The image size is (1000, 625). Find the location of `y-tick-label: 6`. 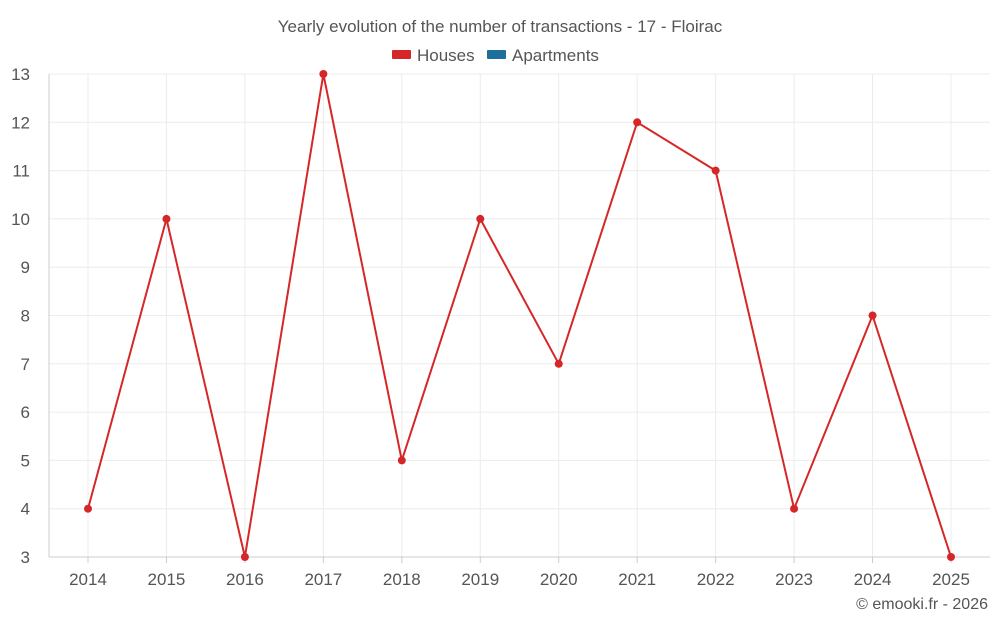

y-tick-label: 6 is located at coordinates (25, 412).